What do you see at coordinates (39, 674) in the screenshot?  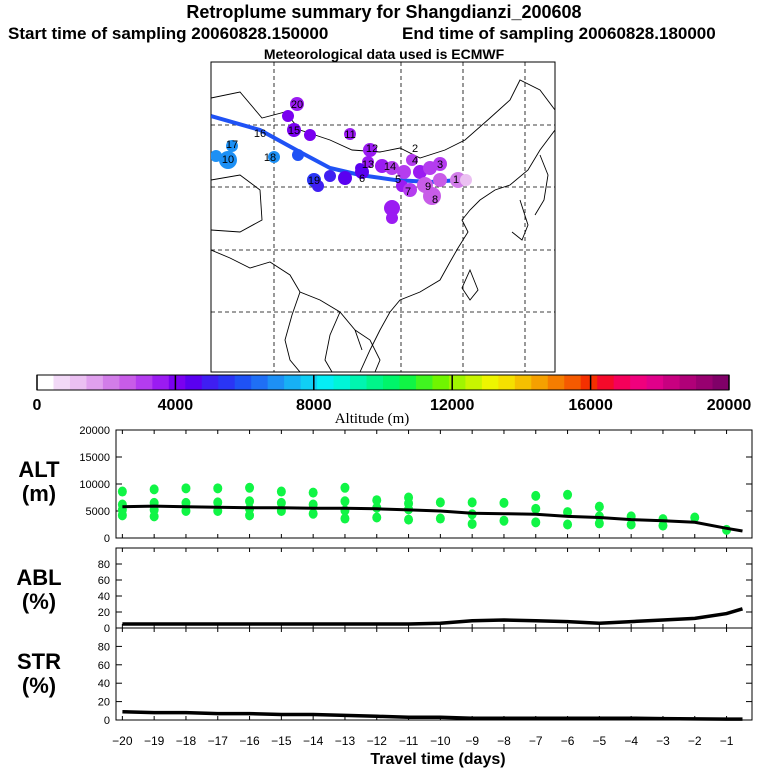 I see `str-panel-label: STR (%)` at bounding box center [39, 674].